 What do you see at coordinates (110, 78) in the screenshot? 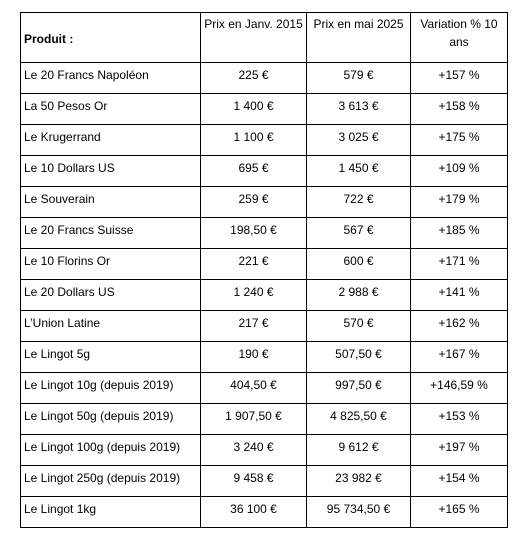
I see `product-cell: Le 20 Francs Napoléon` at bounding box center [110, 78].